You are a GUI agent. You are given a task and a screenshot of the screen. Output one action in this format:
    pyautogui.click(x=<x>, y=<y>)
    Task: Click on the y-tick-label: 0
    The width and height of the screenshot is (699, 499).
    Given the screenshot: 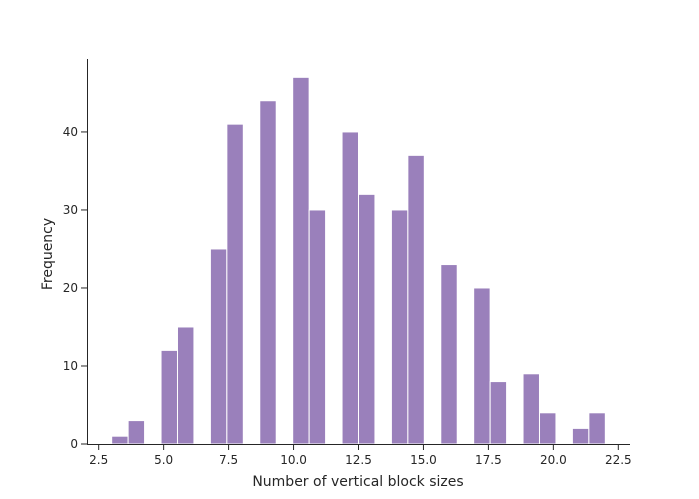 What is the action you would take?
    pyautogui.click(x=74, y=444)
    